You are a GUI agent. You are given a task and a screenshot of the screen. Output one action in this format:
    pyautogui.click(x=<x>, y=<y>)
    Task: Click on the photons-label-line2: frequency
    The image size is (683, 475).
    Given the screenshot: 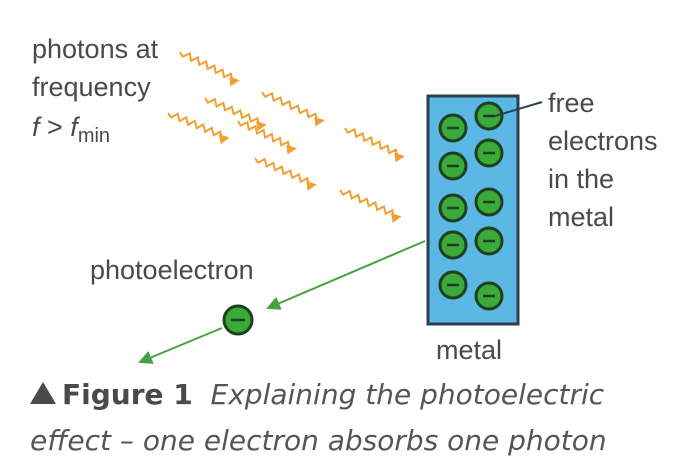 What is the action you would take?
    pyautogui.click(x=91, y=87)
    